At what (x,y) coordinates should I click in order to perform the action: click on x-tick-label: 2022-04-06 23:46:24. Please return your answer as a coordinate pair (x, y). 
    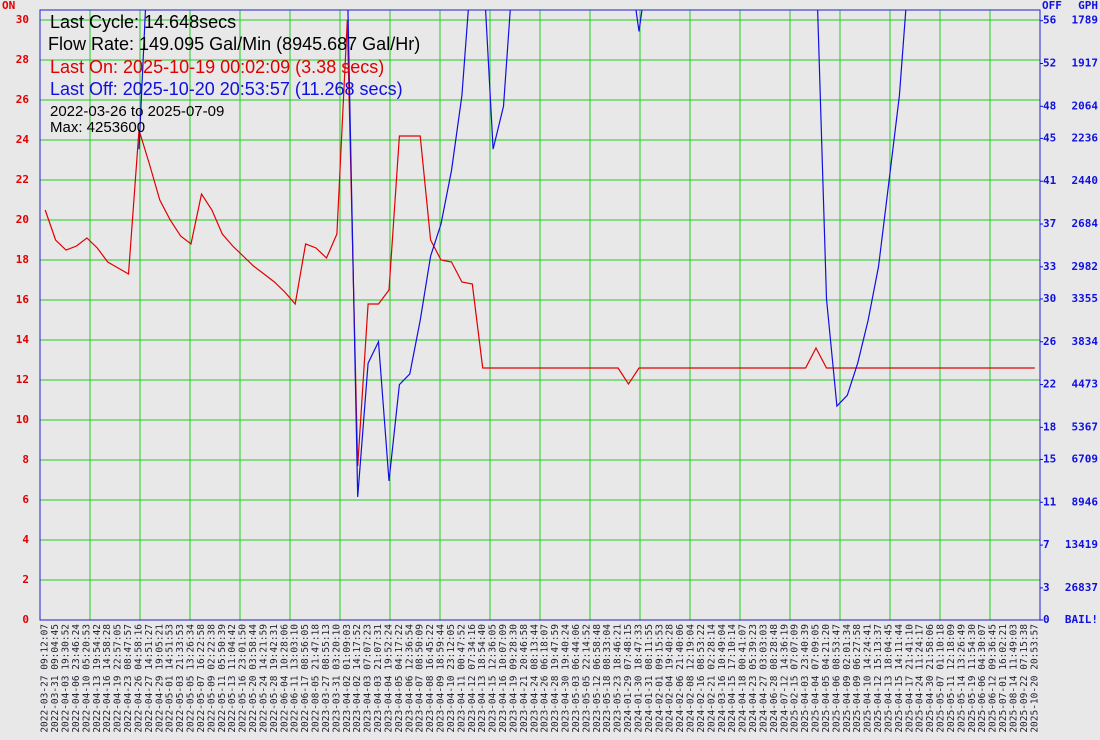
    Looking at the image, I should click on (76, 678).